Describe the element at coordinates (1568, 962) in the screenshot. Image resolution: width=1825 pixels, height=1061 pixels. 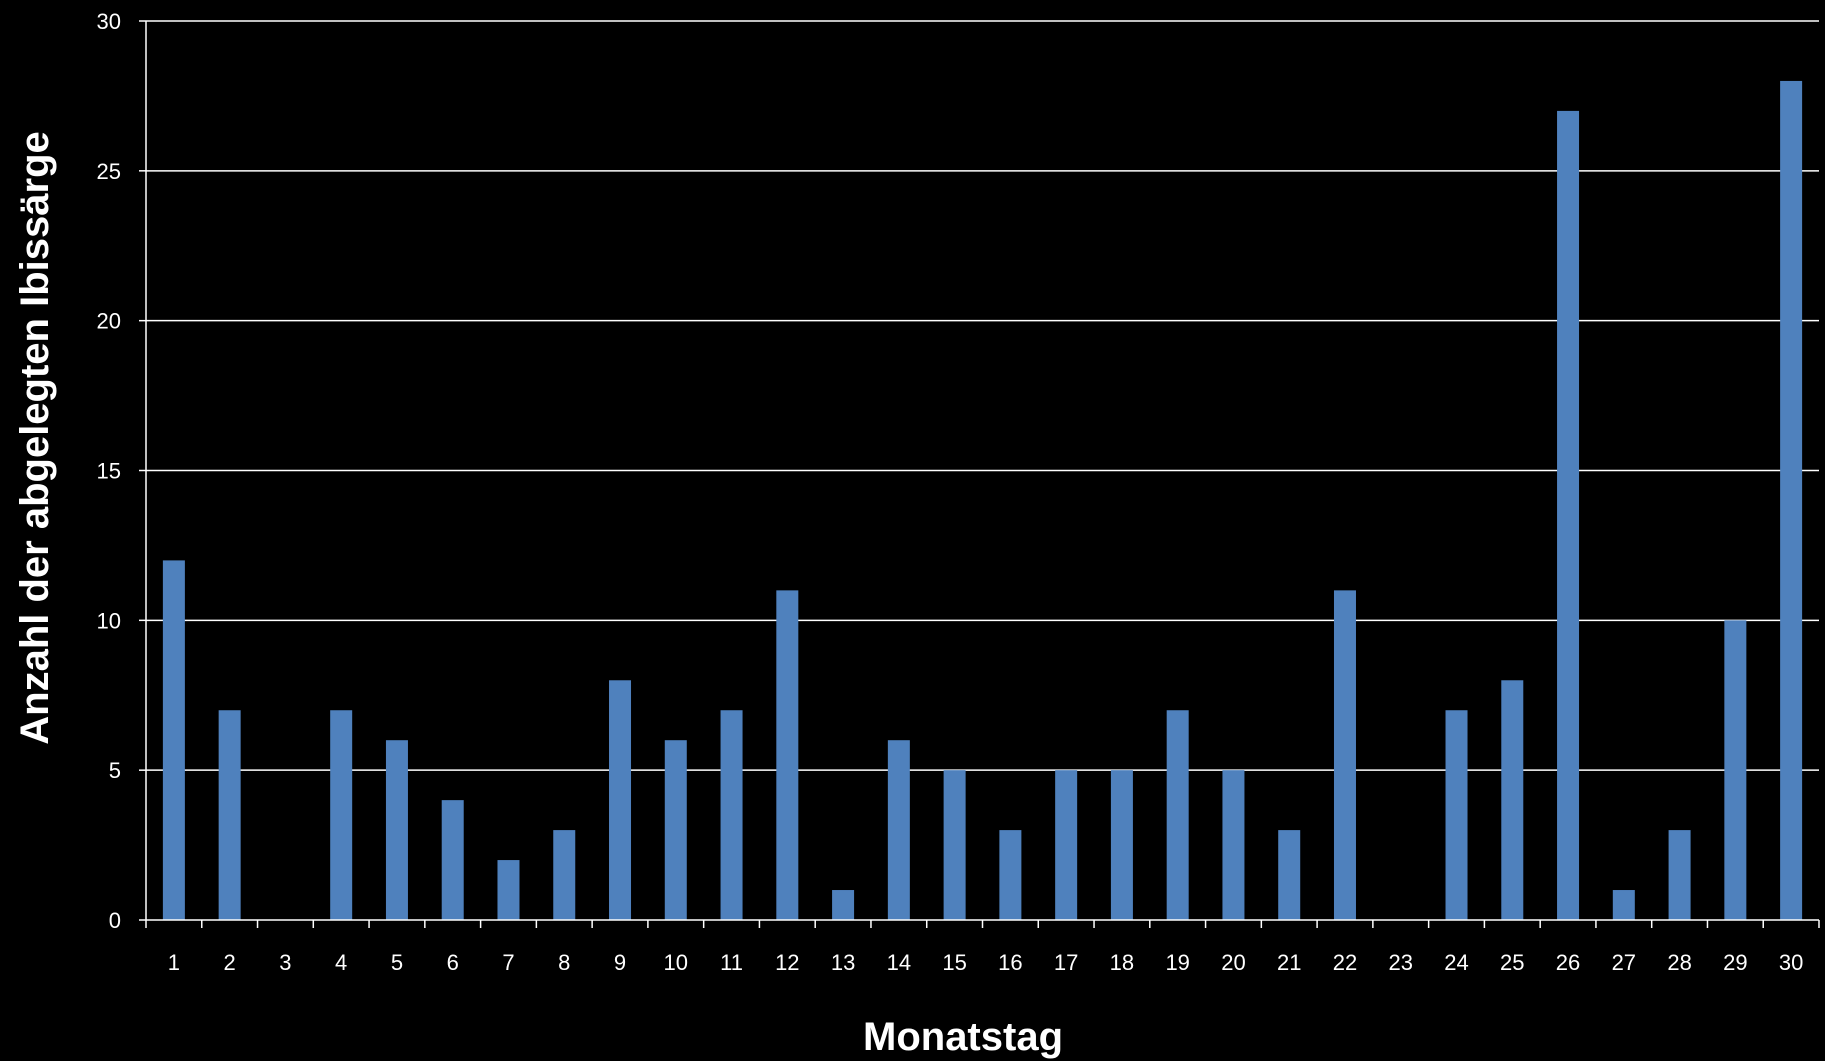
I see `x-tick-label: 26` at that location.